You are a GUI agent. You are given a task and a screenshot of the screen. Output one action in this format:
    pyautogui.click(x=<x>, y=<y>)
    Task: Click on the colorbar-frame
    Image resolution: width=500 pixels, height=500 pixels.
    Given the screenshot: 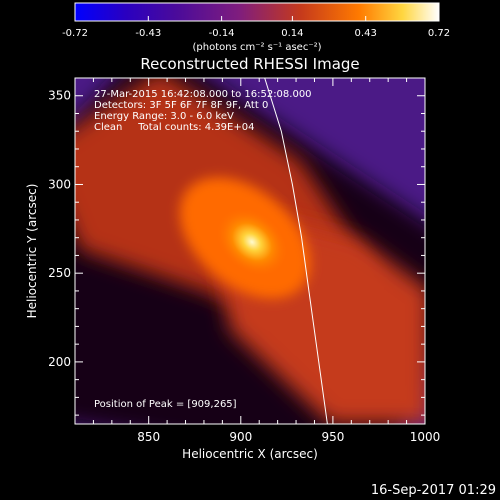 What is the action you would take?
    pyautogui.click(x=257, y=12)
    